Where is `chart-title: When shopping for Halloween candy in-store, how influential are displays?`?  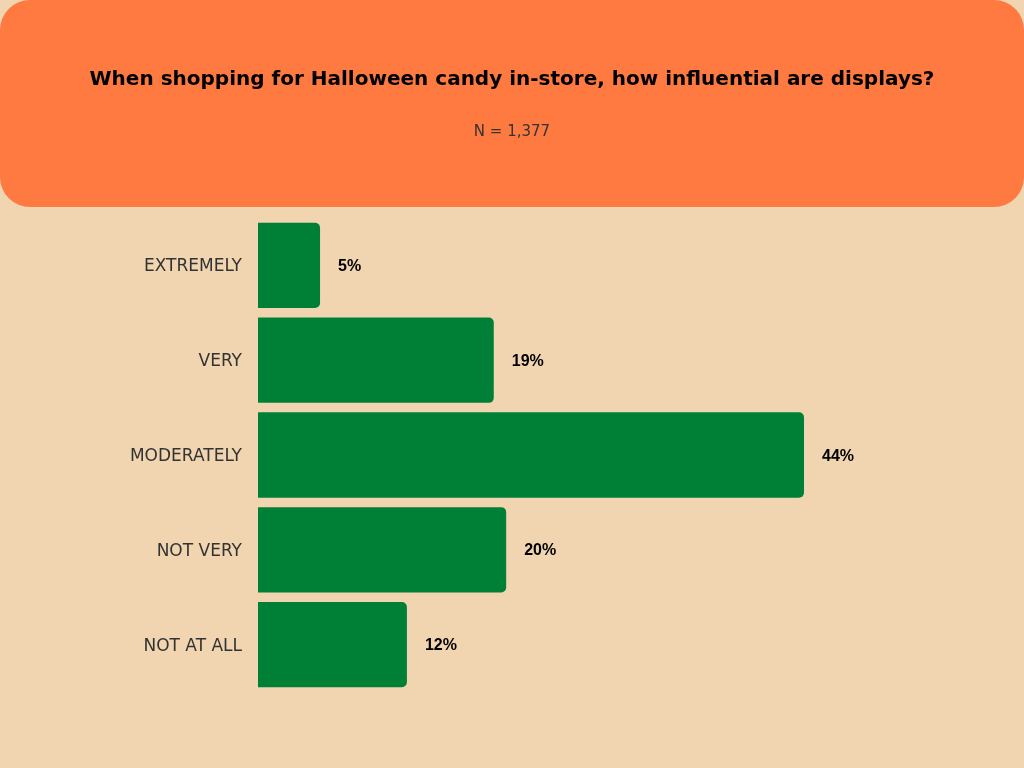 chart-title: When shopping for Halloween candy in-store, how influential are displays? is located at coordinates (512, 78).